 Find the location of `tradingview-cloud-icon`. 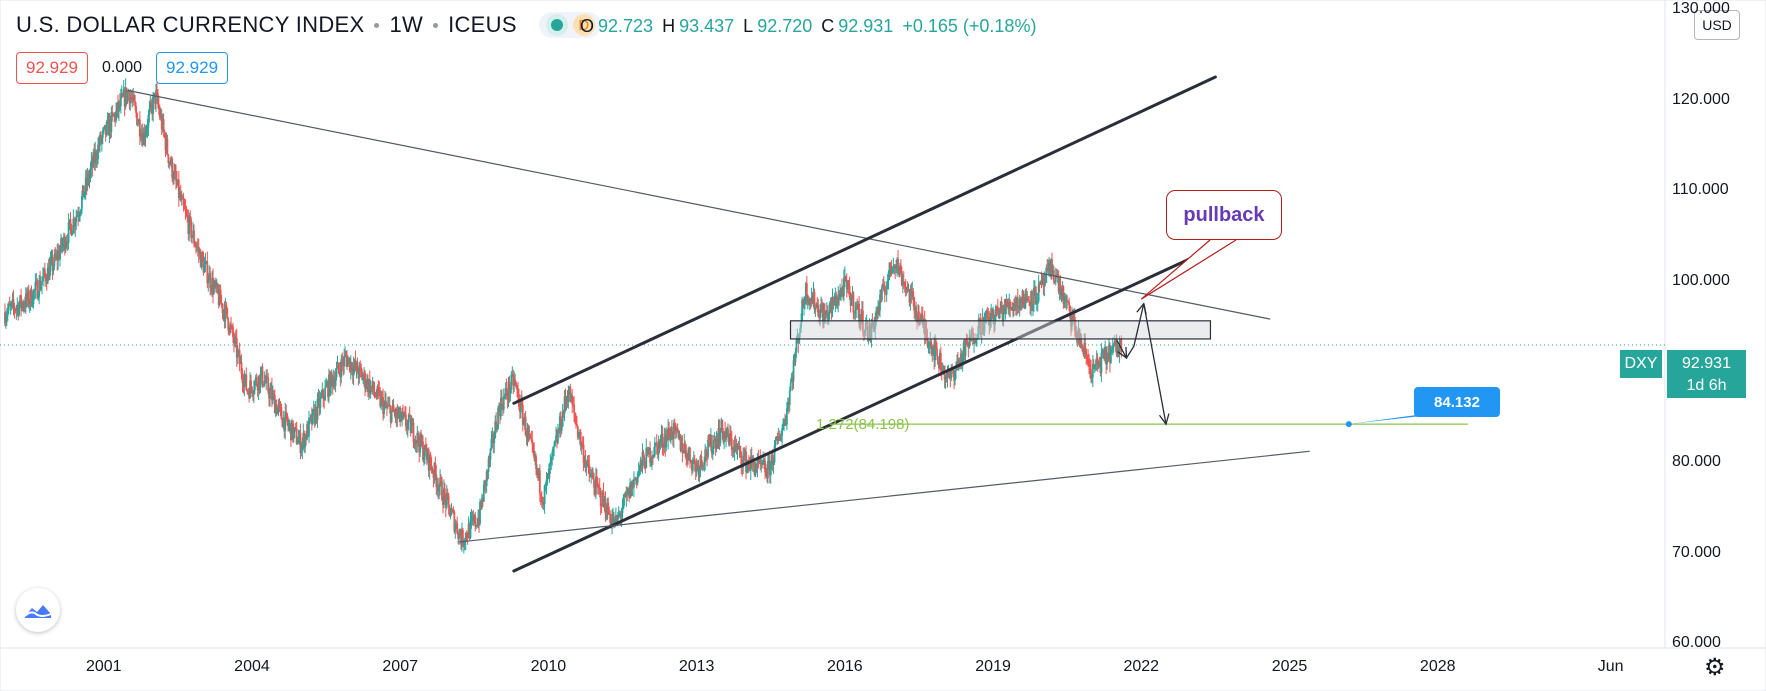

tradingview-cloud-icon is located at coordinates (38, 610).